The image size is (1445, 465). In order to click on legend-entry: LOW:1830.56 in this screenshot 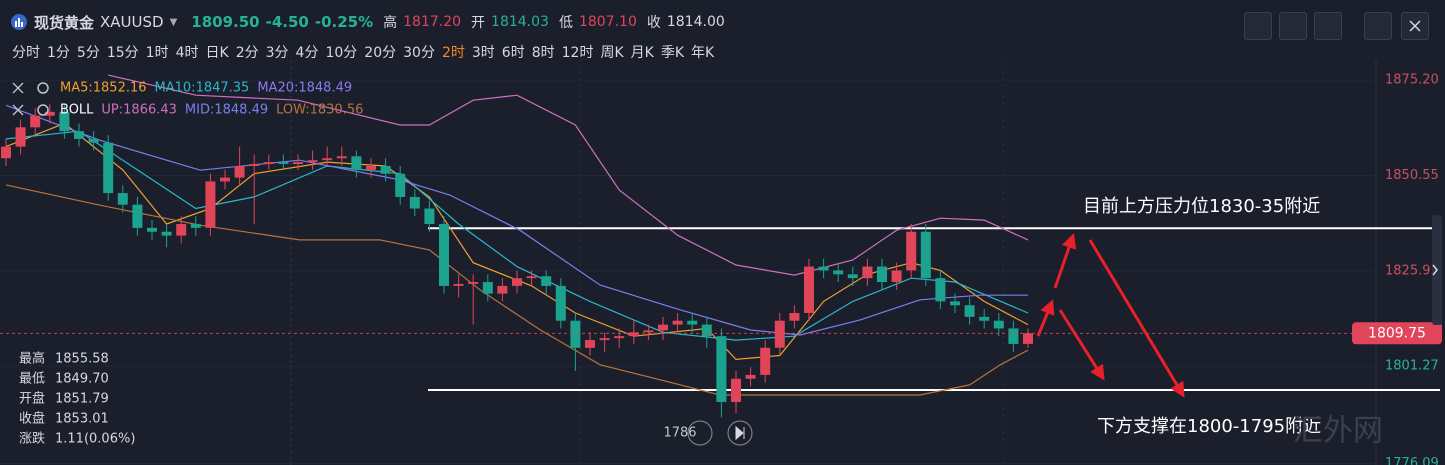, I will do `click(319, 110)`.